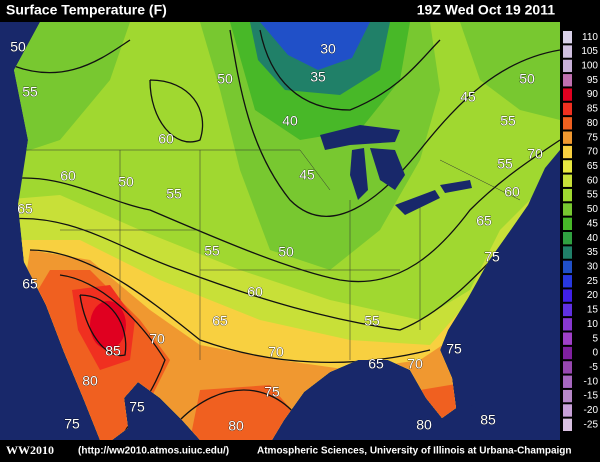 The image size is (600, 462). What do you see at coordinates (593, 209) in the screenshot?
I see `legend-label: 50` at bounding box center [593, 209].